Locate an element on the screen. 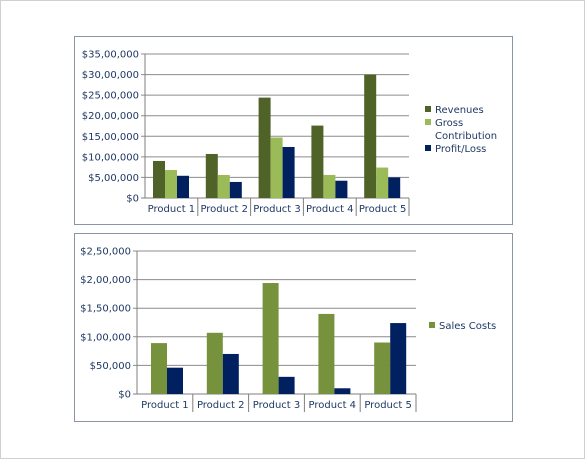 This screenshot has height=459, width=585. legend-label: Gross is located at coordinates (449, 123).